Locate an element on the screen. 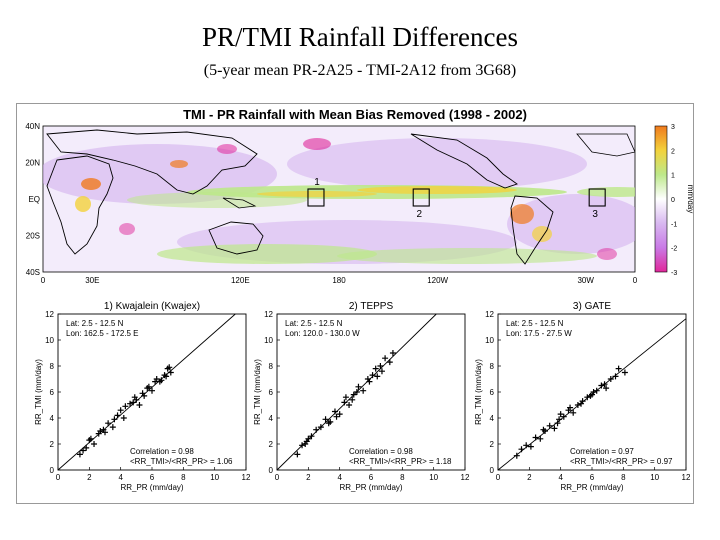  scatter-title: 2) TEPPS is located at coordinates (371, 306).